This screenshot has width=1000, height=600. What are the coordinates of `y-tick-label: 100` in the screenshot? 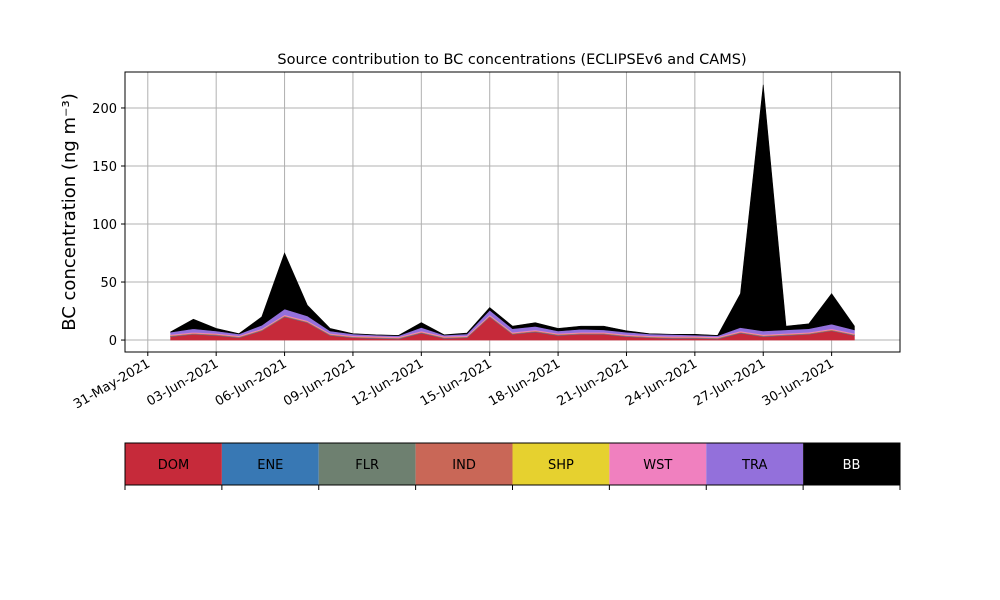 It's located at (104, 225).